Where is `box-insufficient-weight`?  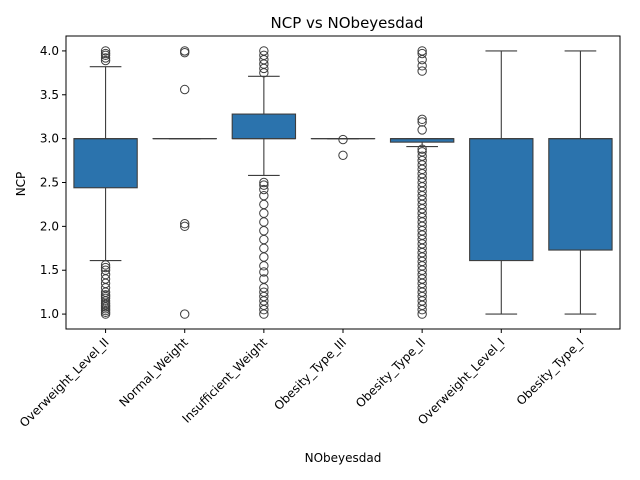 box-insufficient-weight is located at coordinates (264, 182).